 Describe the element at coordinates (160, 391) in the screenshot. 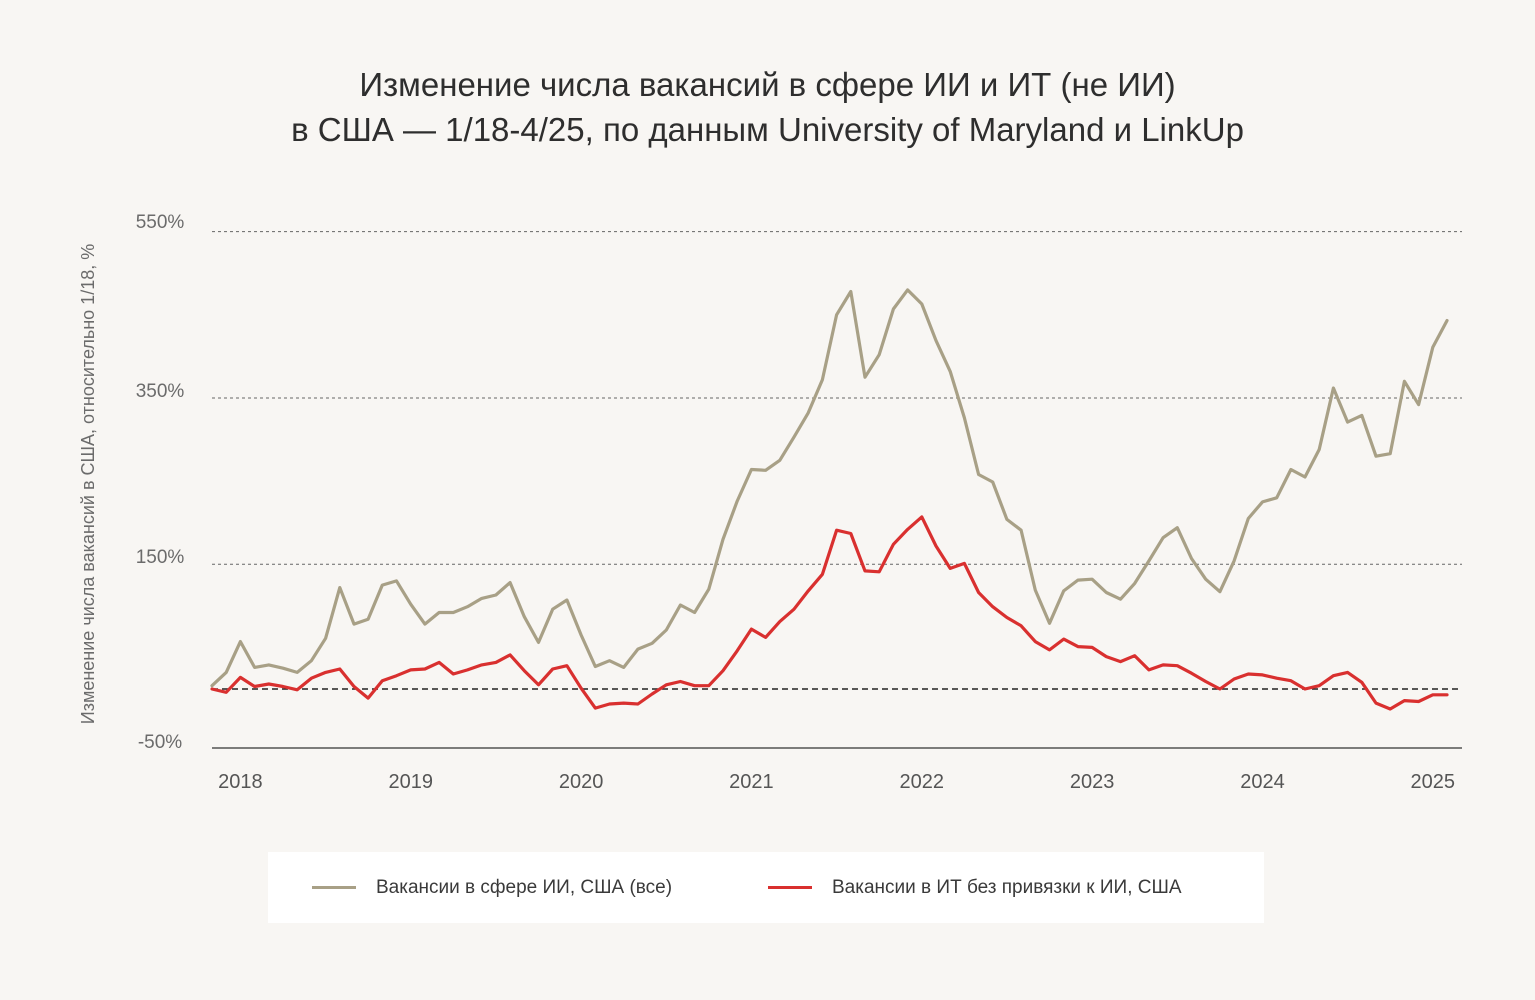

I see `y-tick-label: 350%` at that location.